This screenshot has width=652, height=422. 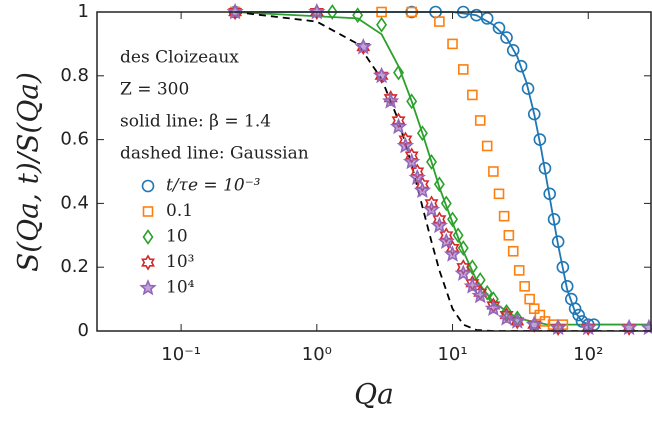 What do you see at coordinates (452, 354) in the screenshot?
I see `x-tick-label: 10¹` at bounding box center [452, 354].